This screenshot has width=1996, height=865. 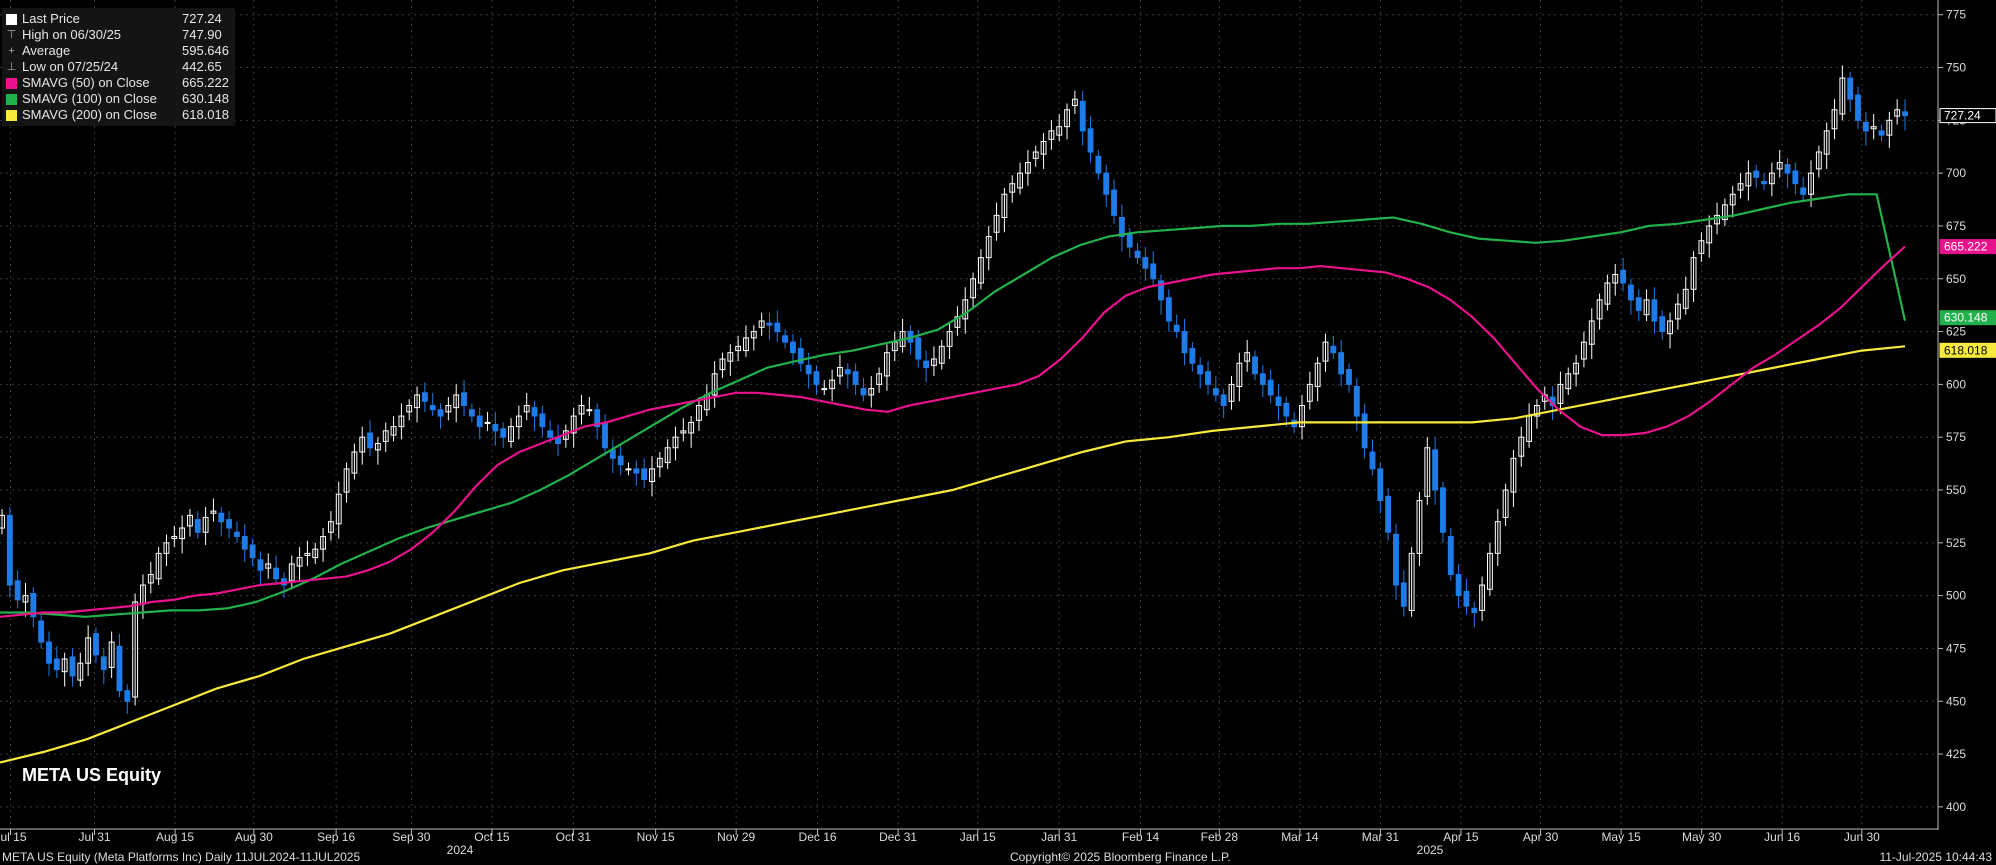 I want to click on x-tick-label: Jun 30, so click(x=1862, y=837).